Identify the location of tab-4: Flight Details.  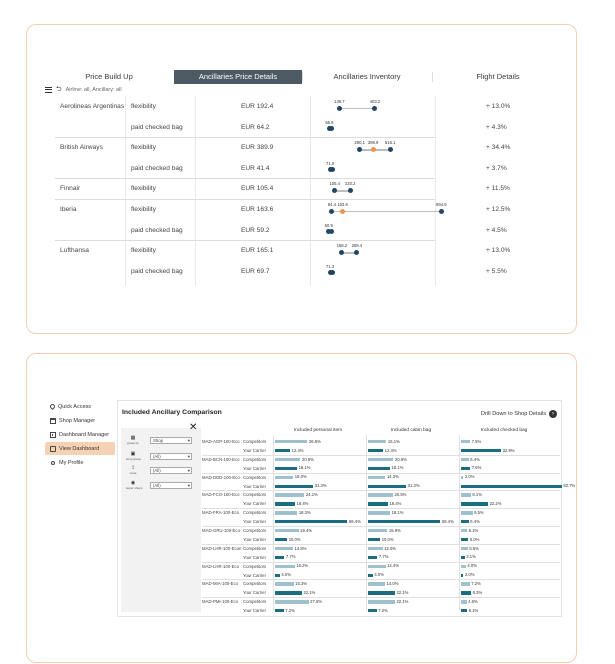
(498, 76).